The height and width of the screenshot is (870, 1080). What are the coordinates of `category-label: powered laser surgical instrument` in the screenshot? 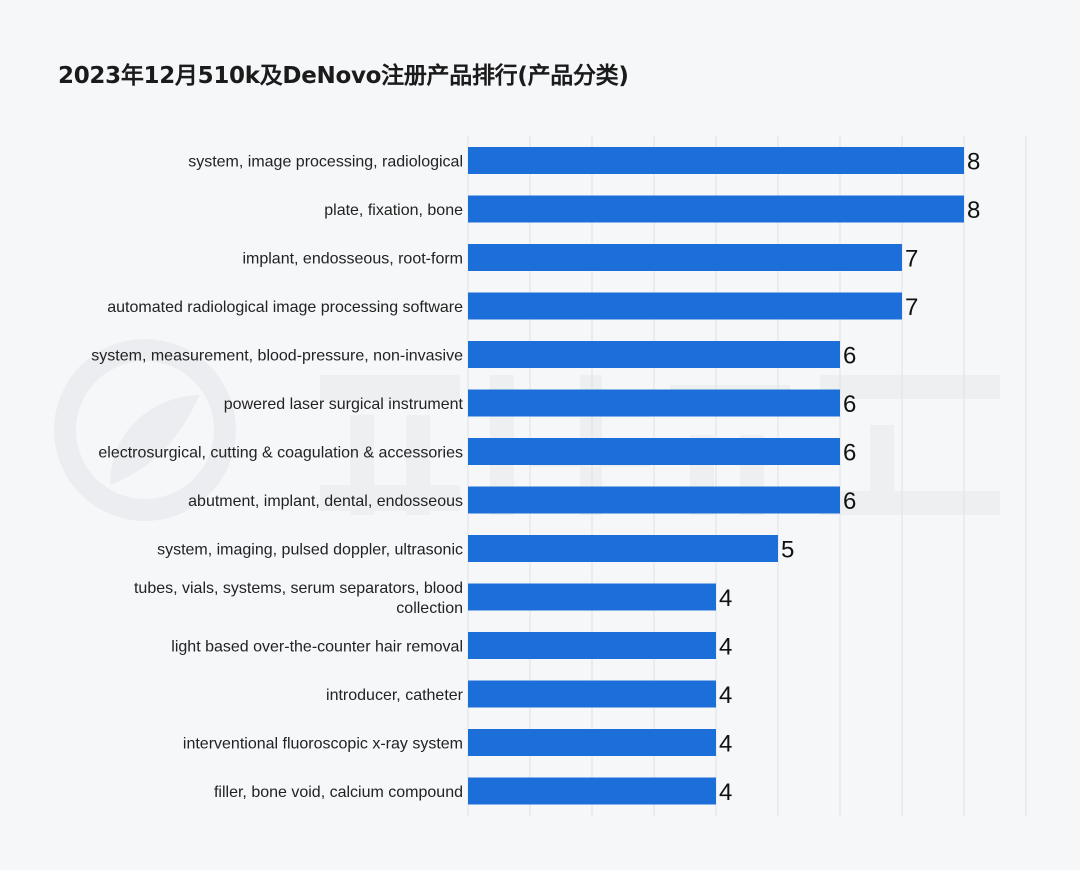 It's located at (344, 404).